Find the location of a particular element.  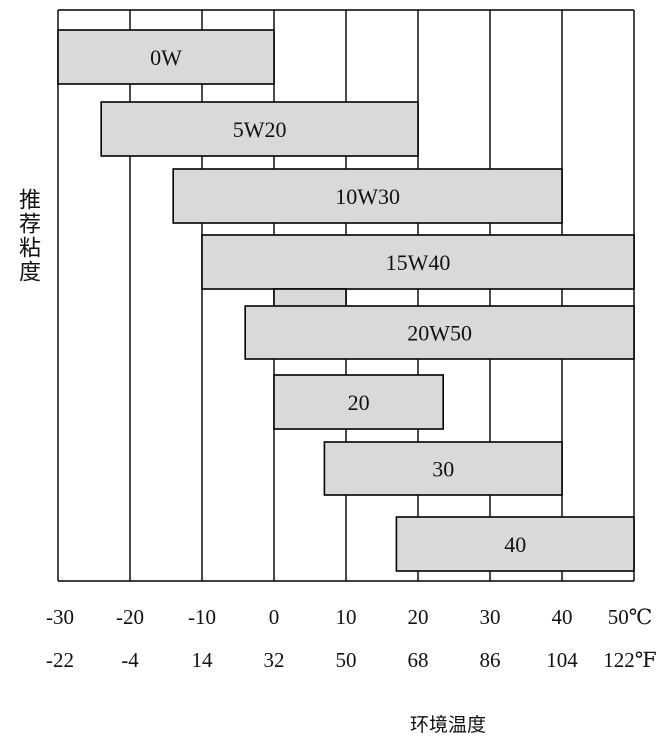

tick-celsius-5: 20 is located at coordinates (418, 617).